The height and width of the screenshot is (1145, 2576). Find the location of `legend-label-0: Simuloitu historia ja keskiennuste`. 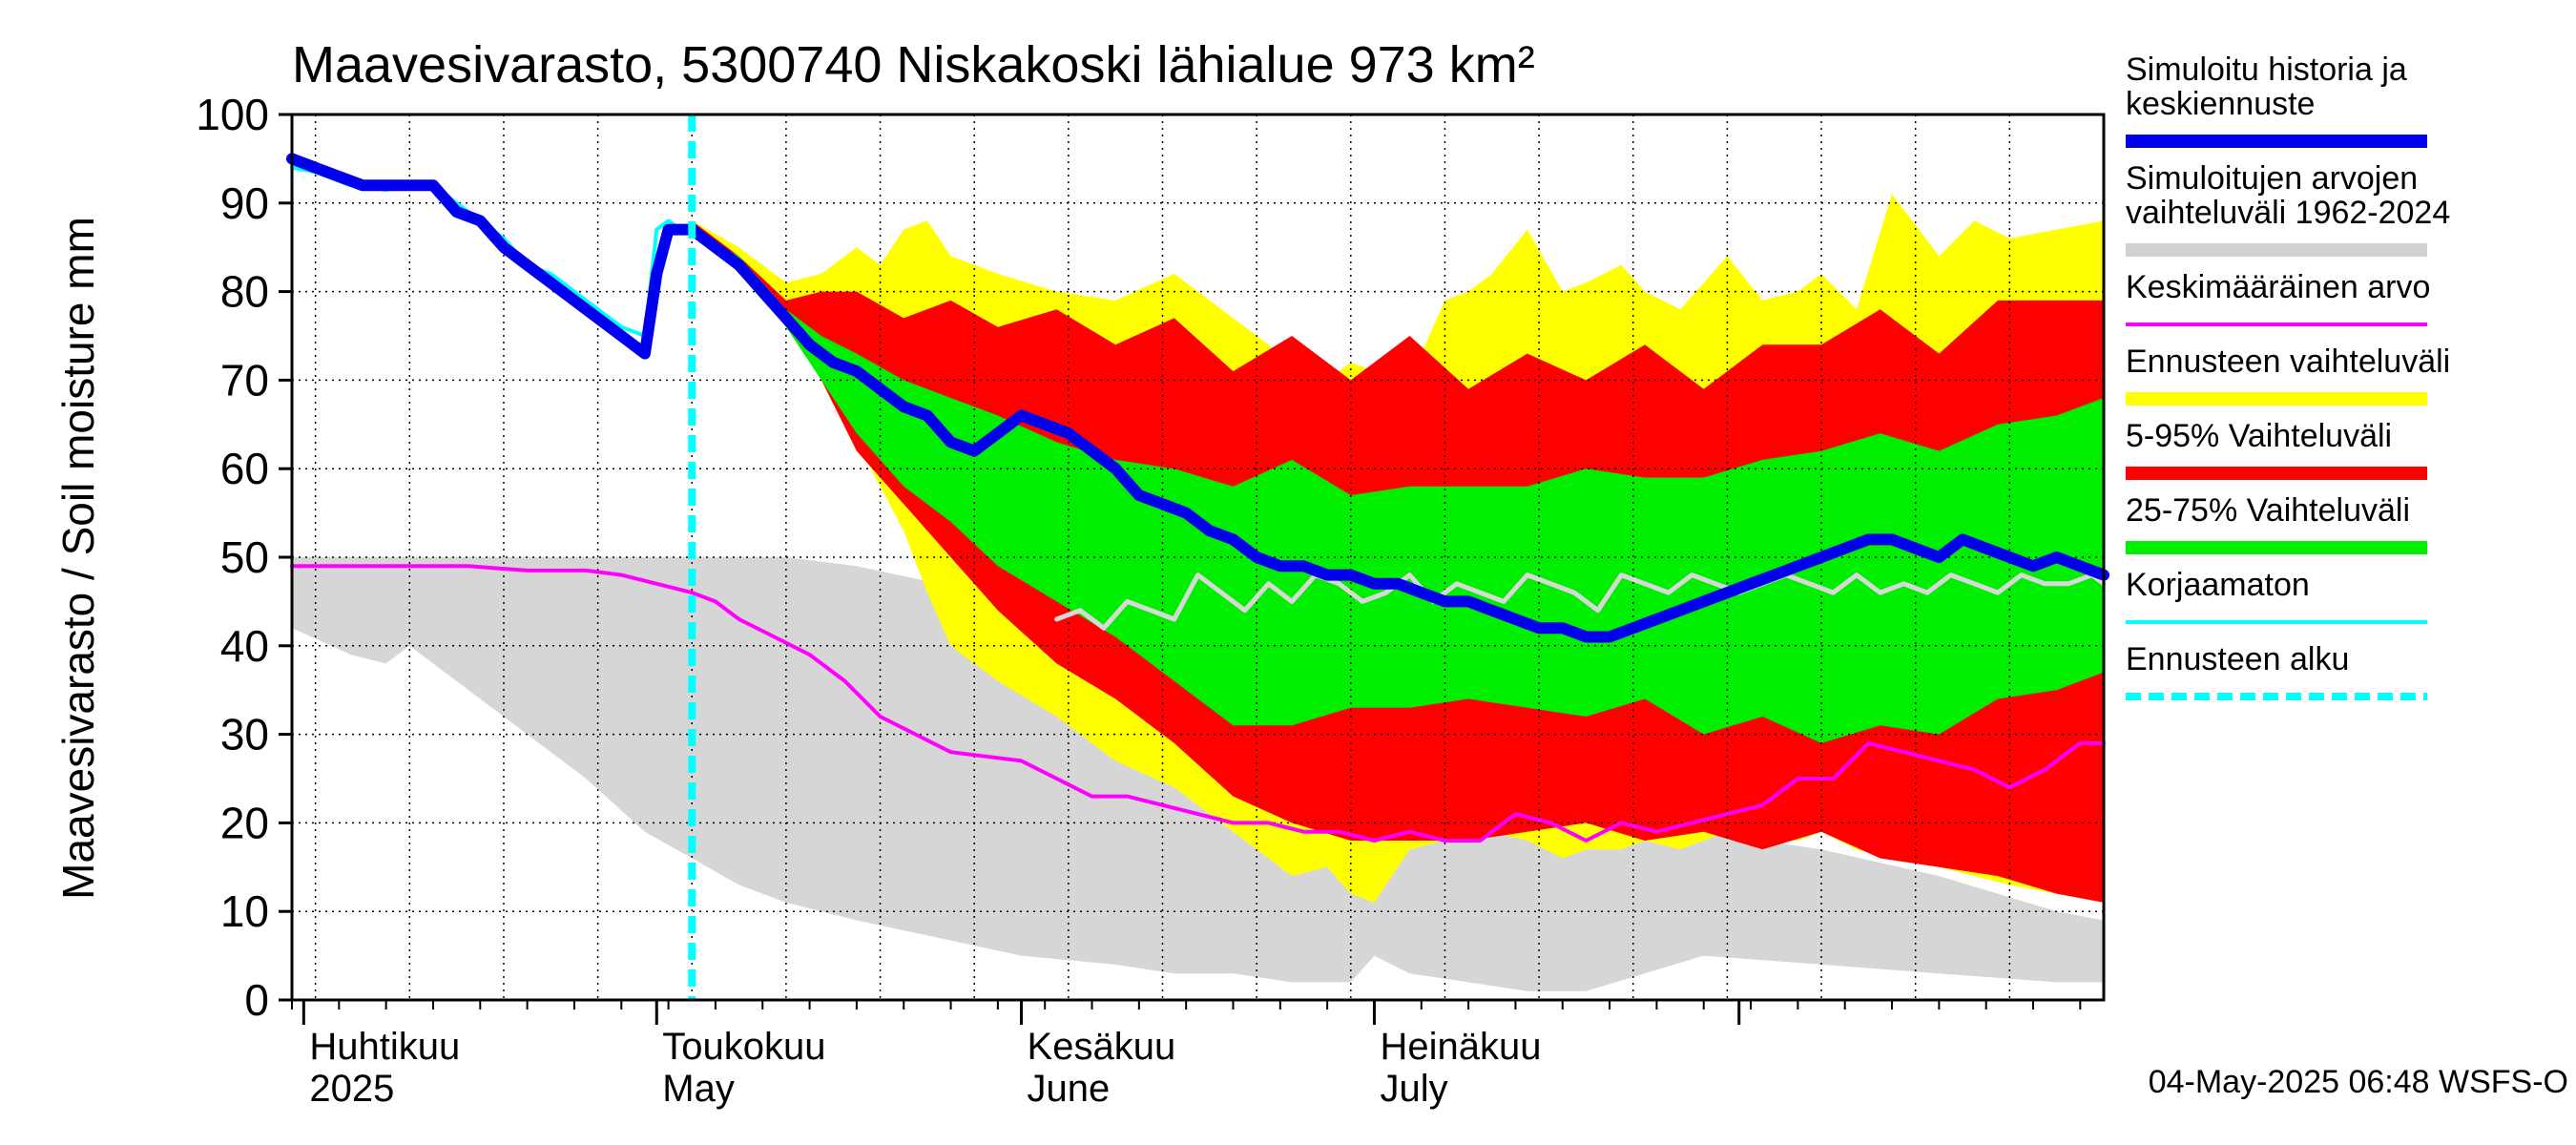

legend-label-0: Simuloitu historia ja keskiennuste is located at coordinates (2266, 87).